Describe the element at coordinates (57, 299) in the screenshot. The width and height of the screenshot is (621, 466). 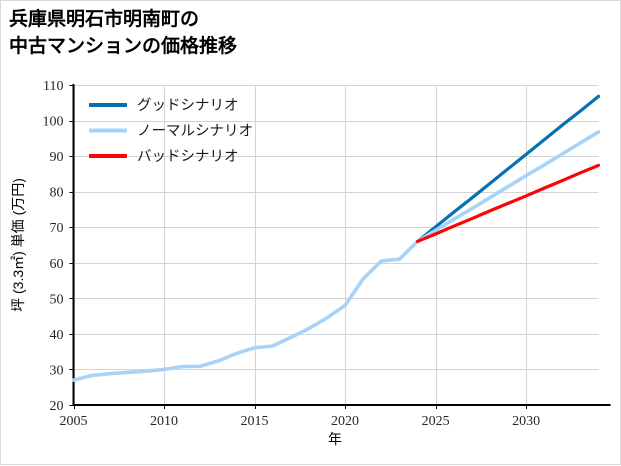
I see `y-tick-label: 50` at that location.